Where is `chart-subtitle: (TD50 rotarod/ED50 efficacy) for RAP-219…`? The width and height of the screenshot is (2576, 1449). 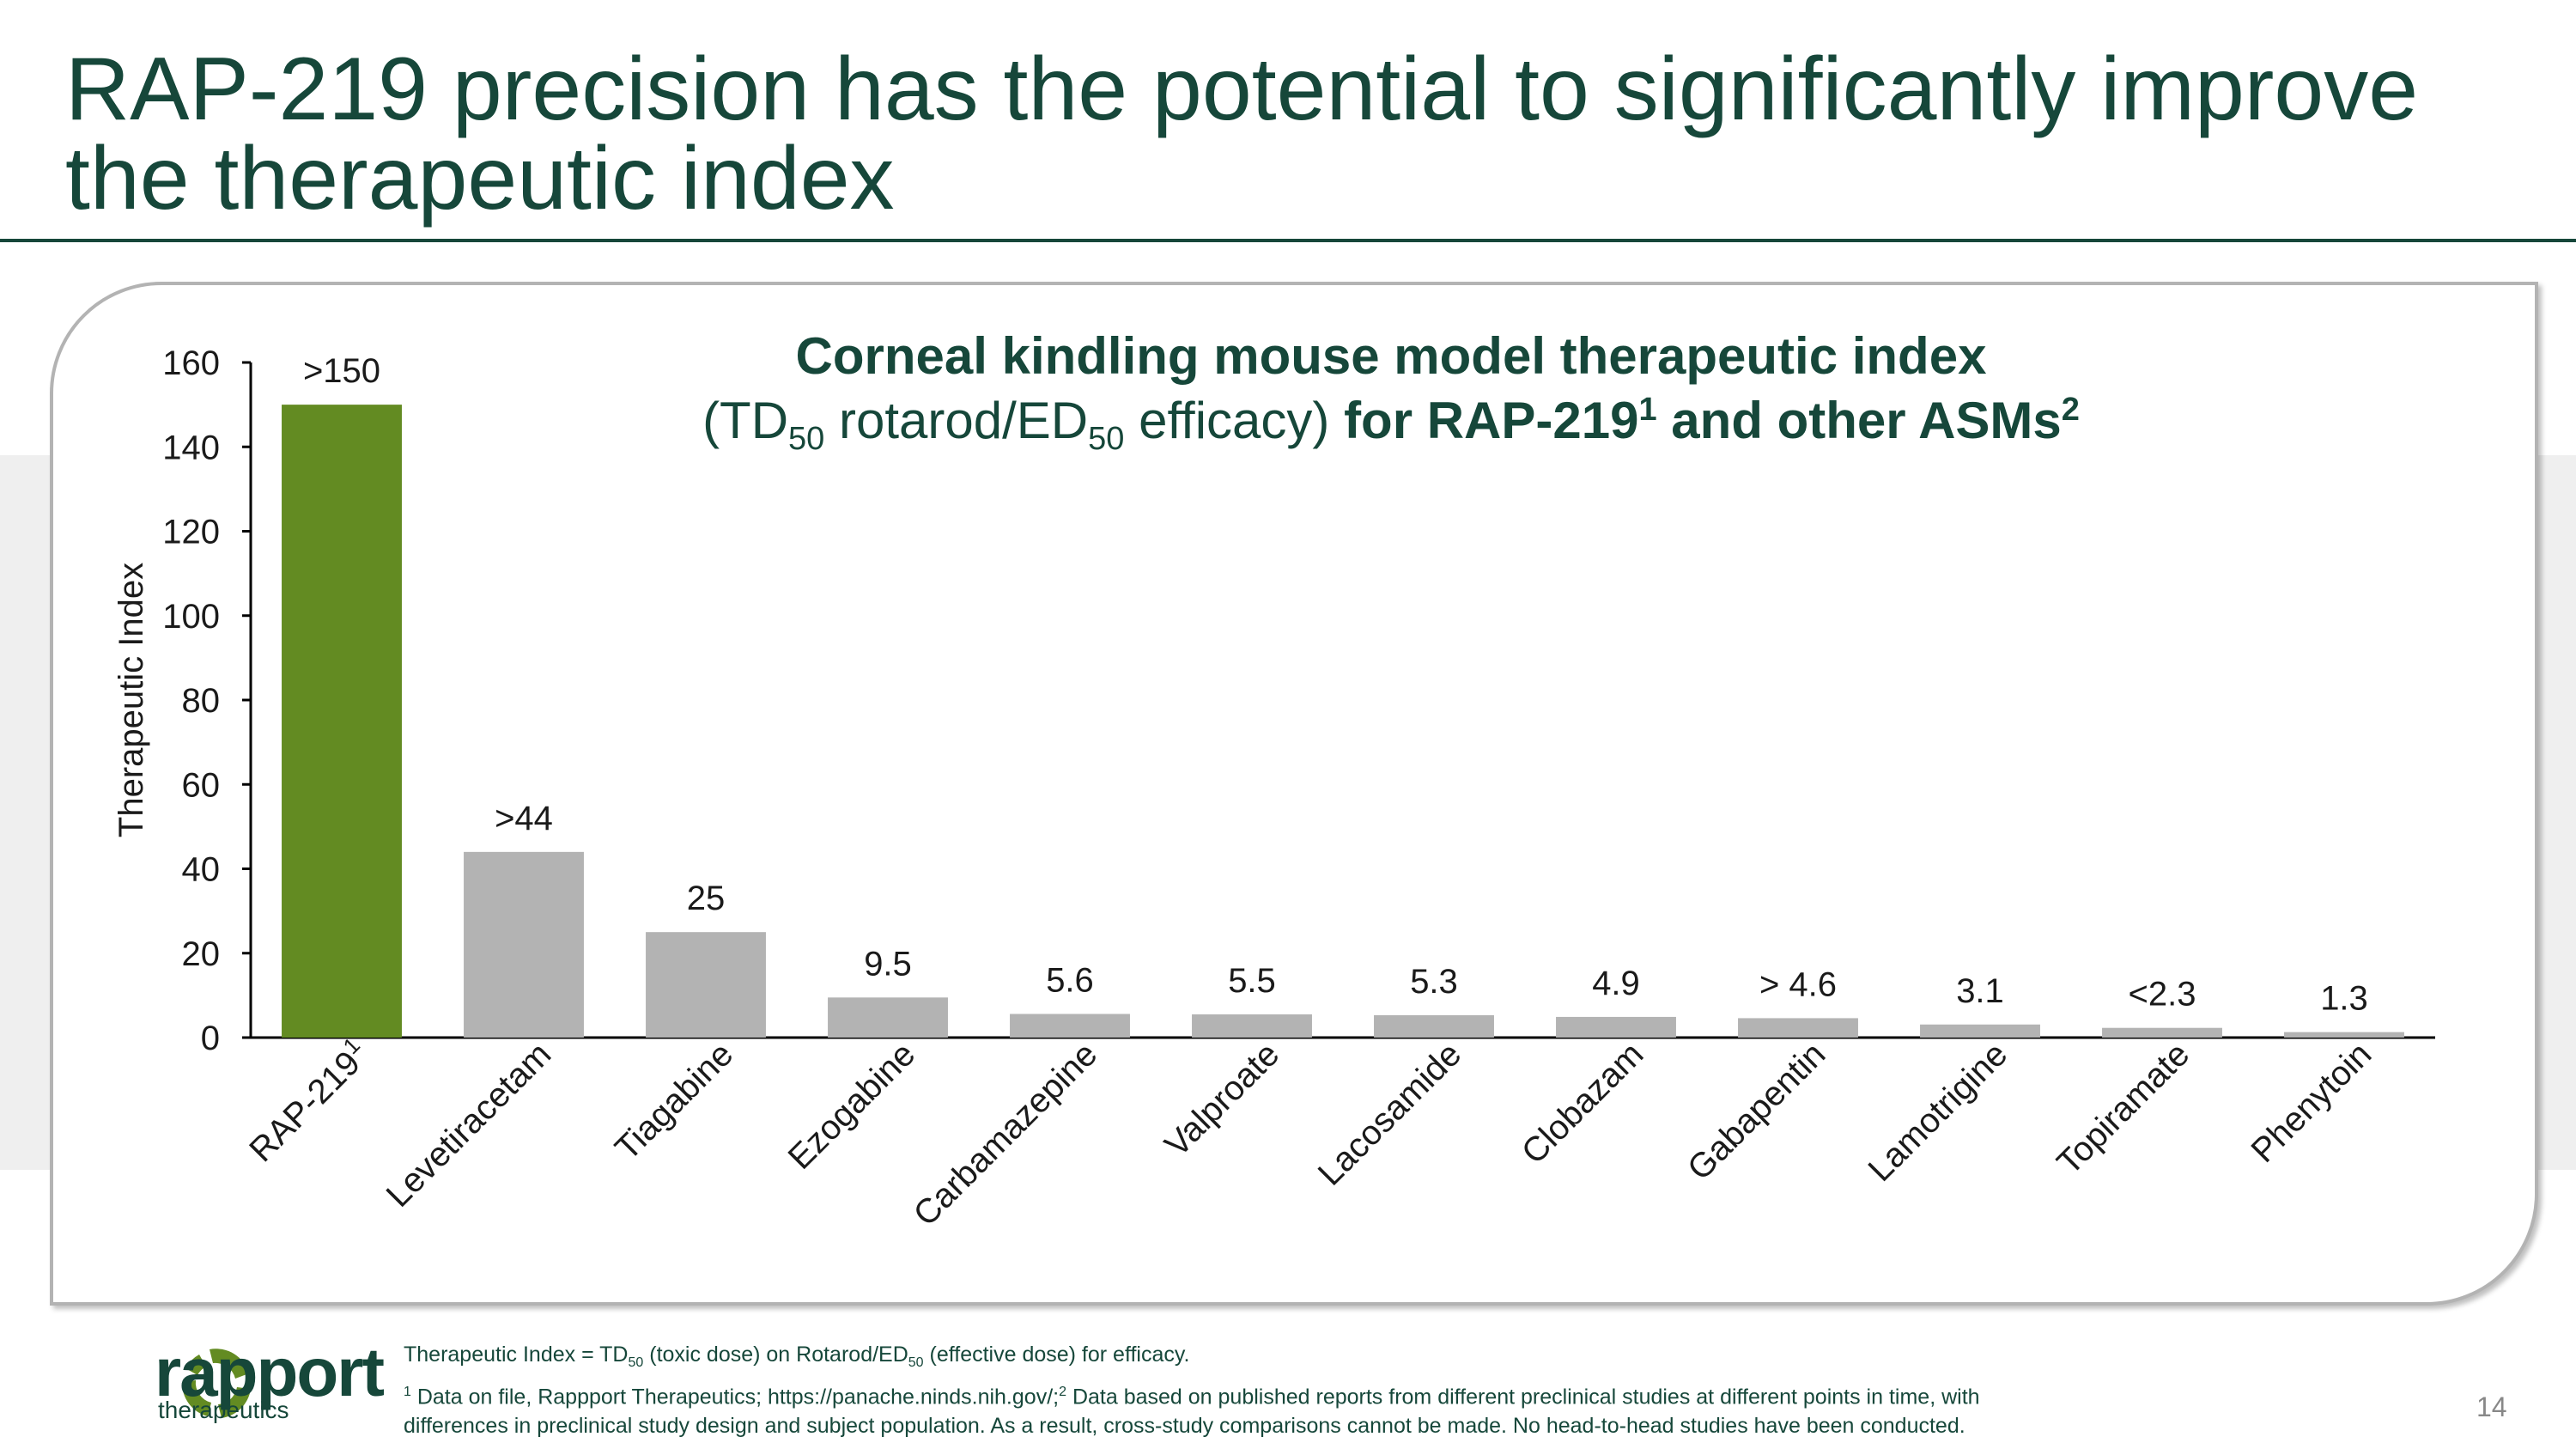 chart-subtitle: (TD50 rotarod/ED50 efficacy) for RAP-219… is located at coordinates (1391, 424).